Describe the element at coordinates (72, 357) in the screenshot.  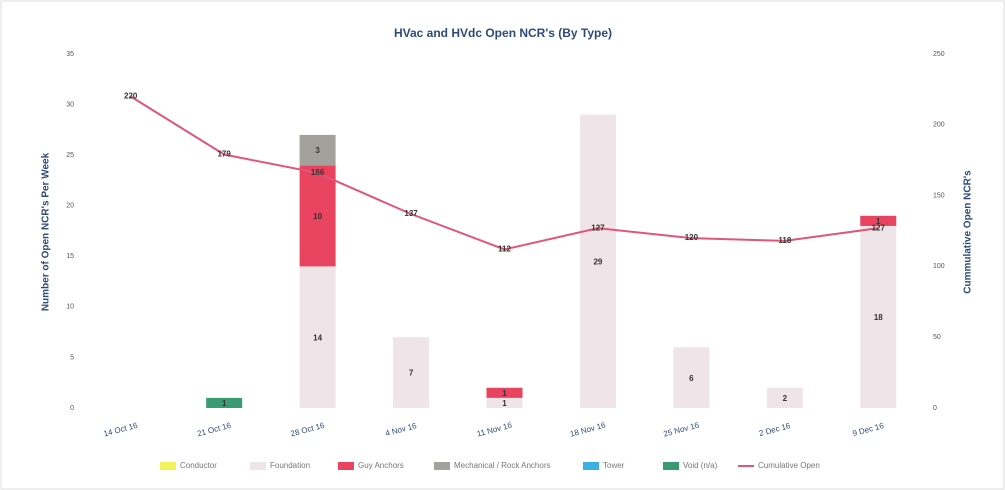
I see `y-tick-label: 5` at that location.